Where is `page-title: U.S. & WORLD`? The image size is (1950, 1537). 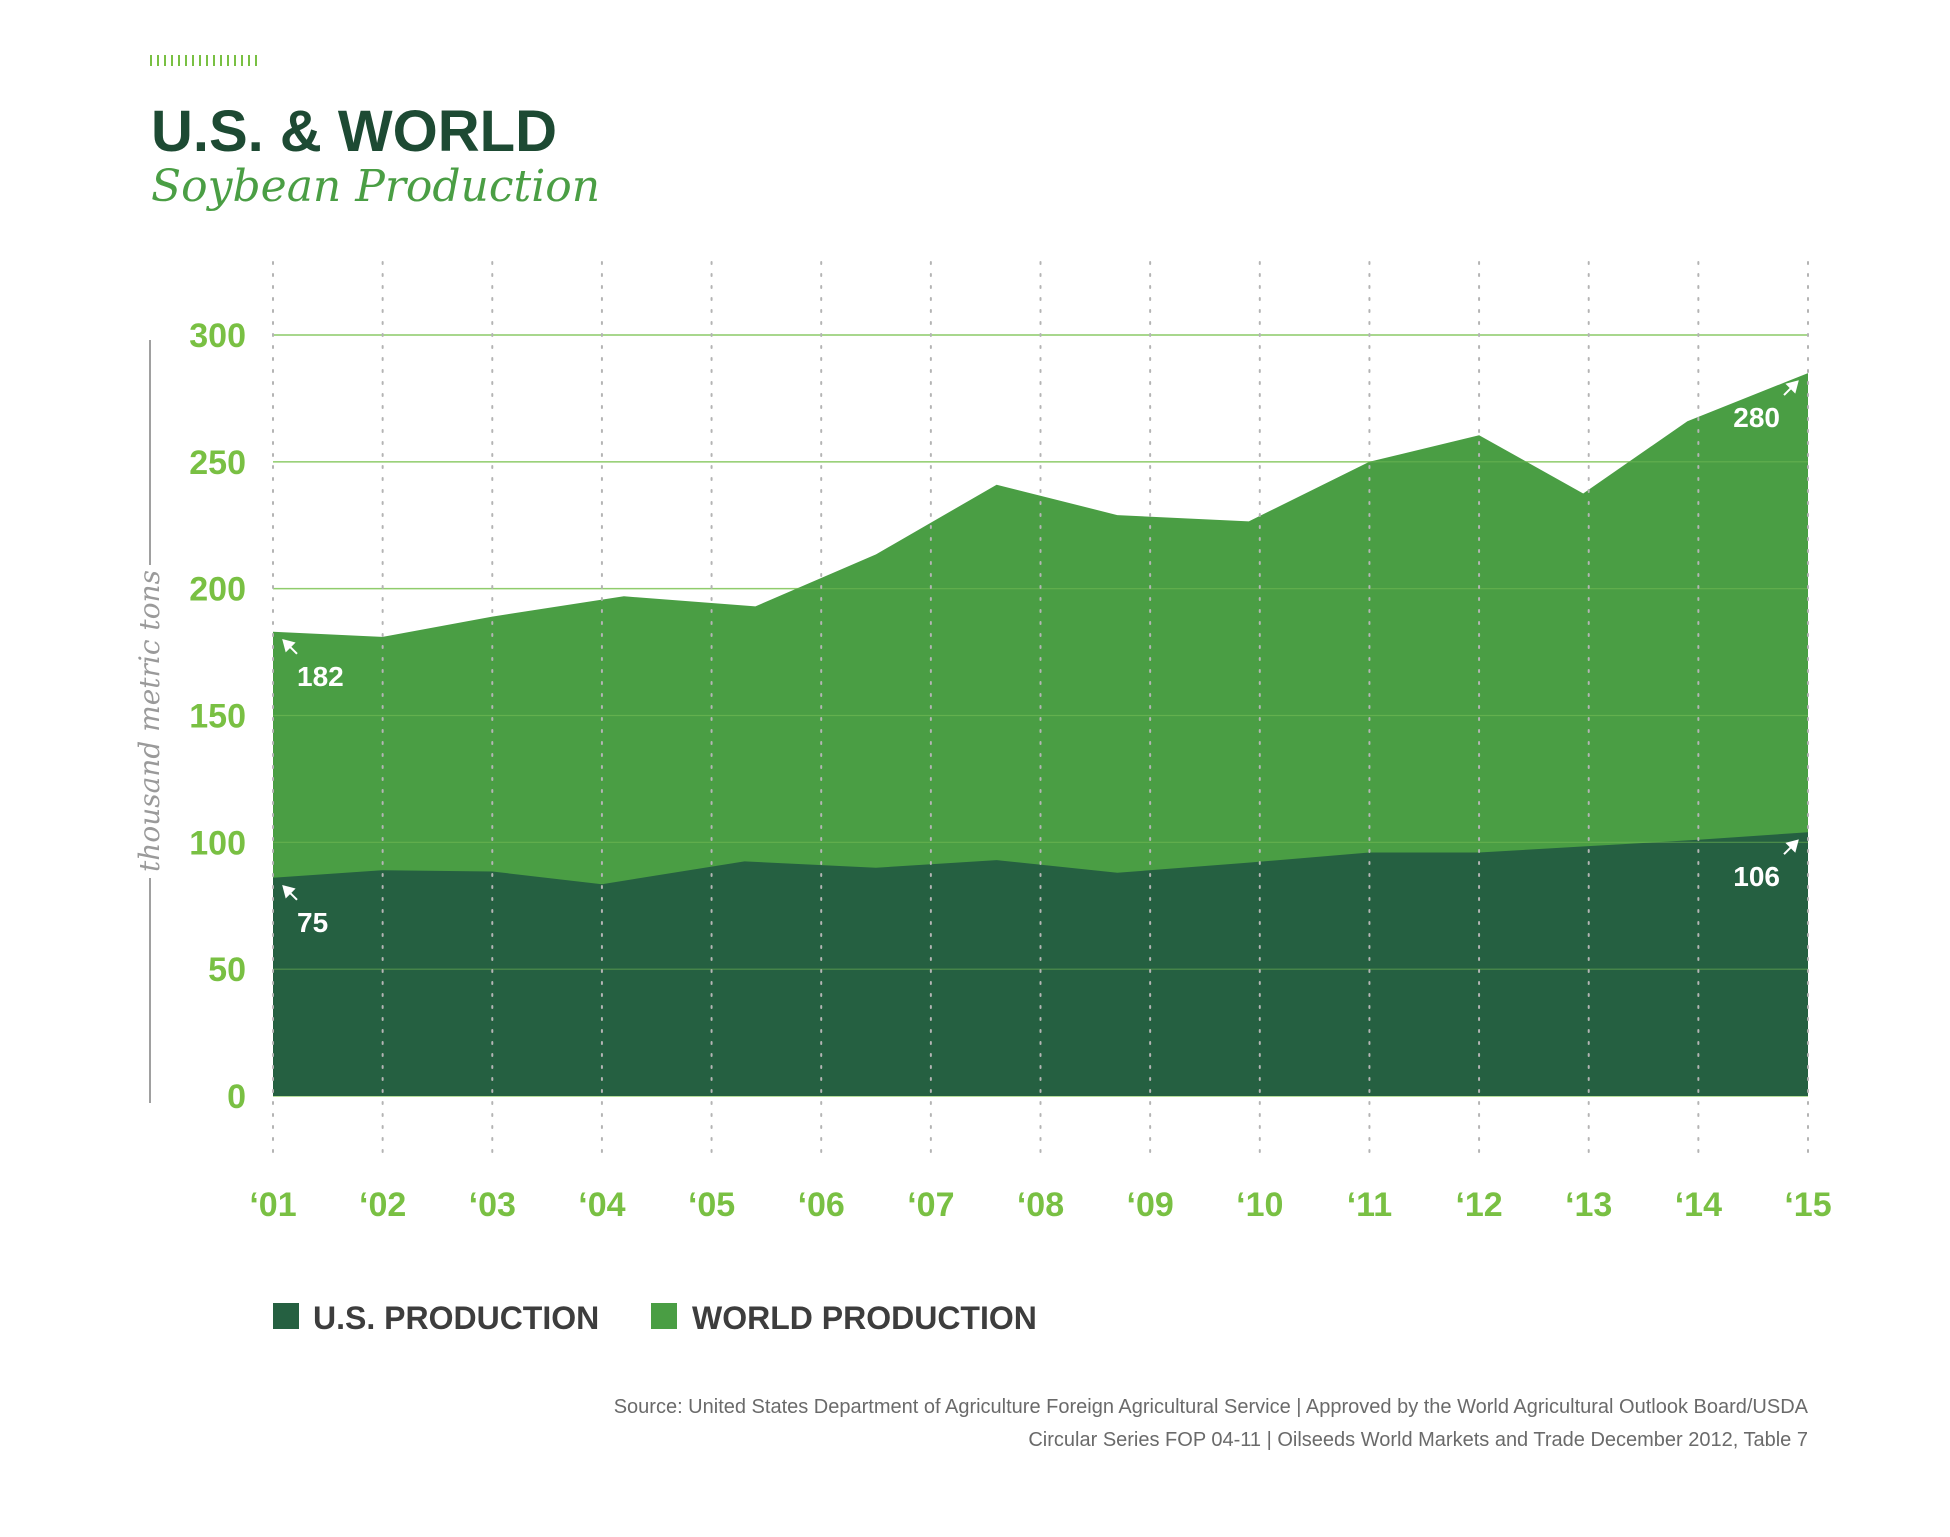
page-title: U.S. & WORLD is located at coordinates (354, 131).